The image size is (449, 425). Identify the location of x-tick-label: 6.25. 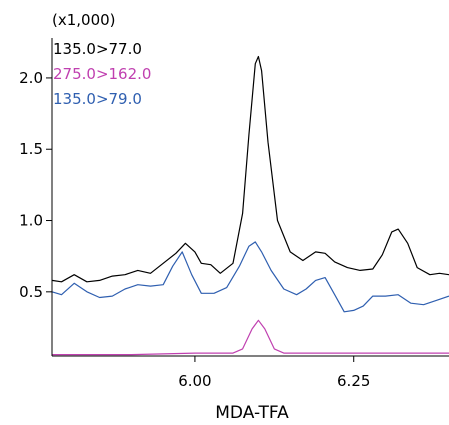
(353, 381).